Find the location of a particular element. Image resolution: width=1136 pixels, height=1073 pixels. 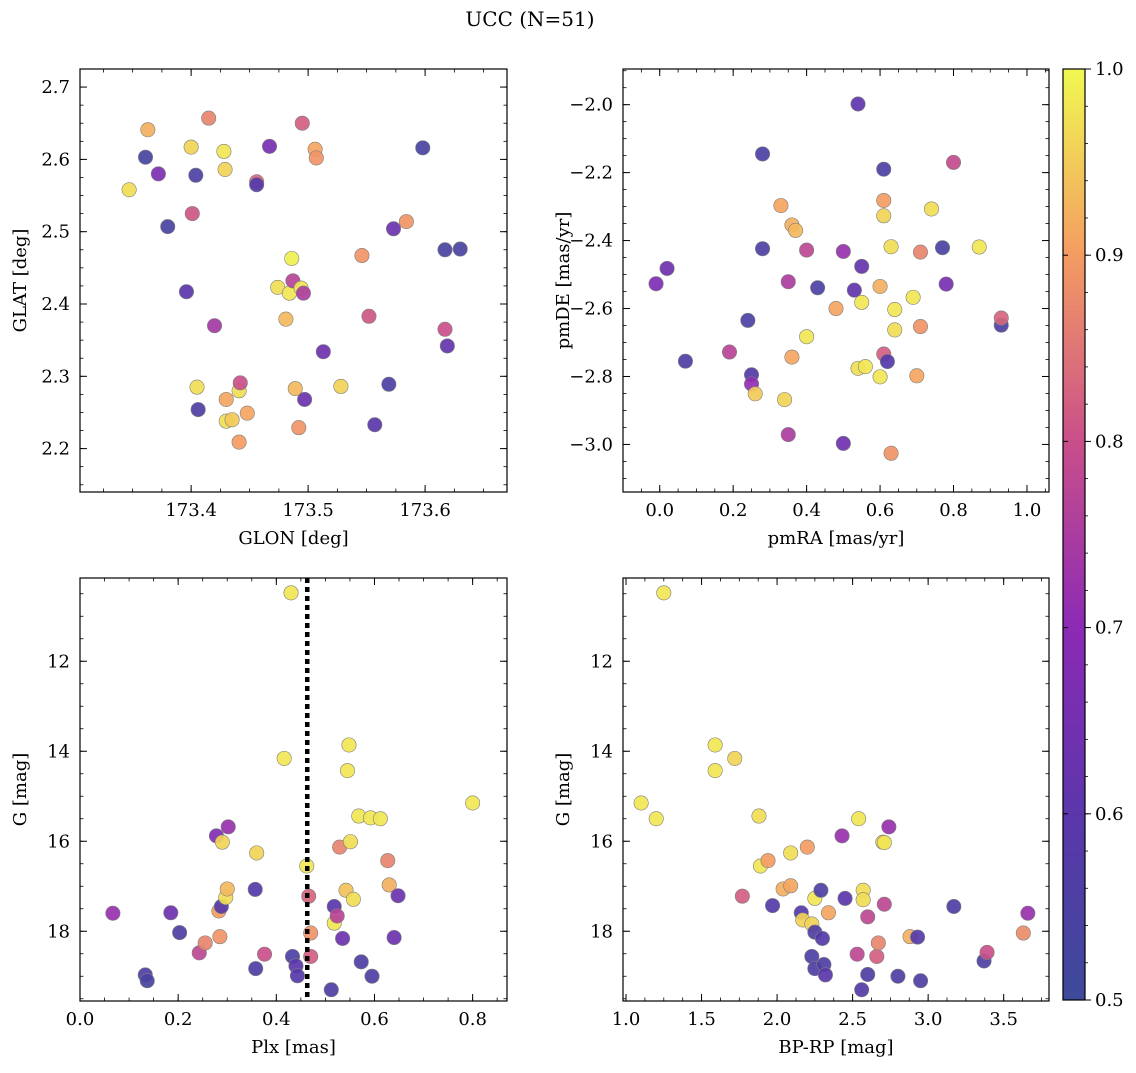

x-tick-label: 2.0 is located at coordinates (777, 1019).